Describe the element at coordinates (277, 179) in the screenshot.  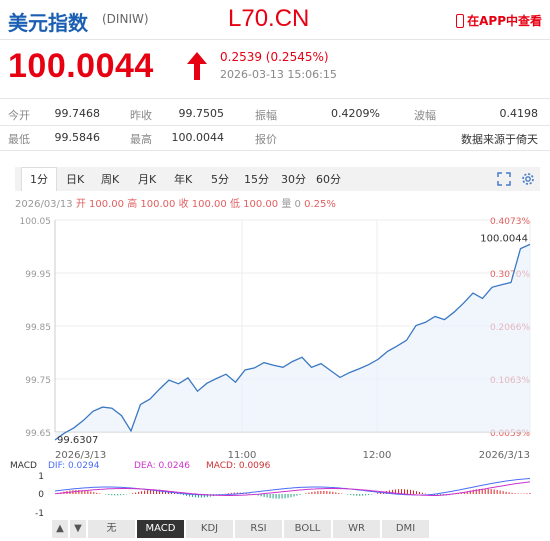
I see `period-tabs: 1分 日K 周K 月K 年K 5分 15分 30分 60分` at that location.